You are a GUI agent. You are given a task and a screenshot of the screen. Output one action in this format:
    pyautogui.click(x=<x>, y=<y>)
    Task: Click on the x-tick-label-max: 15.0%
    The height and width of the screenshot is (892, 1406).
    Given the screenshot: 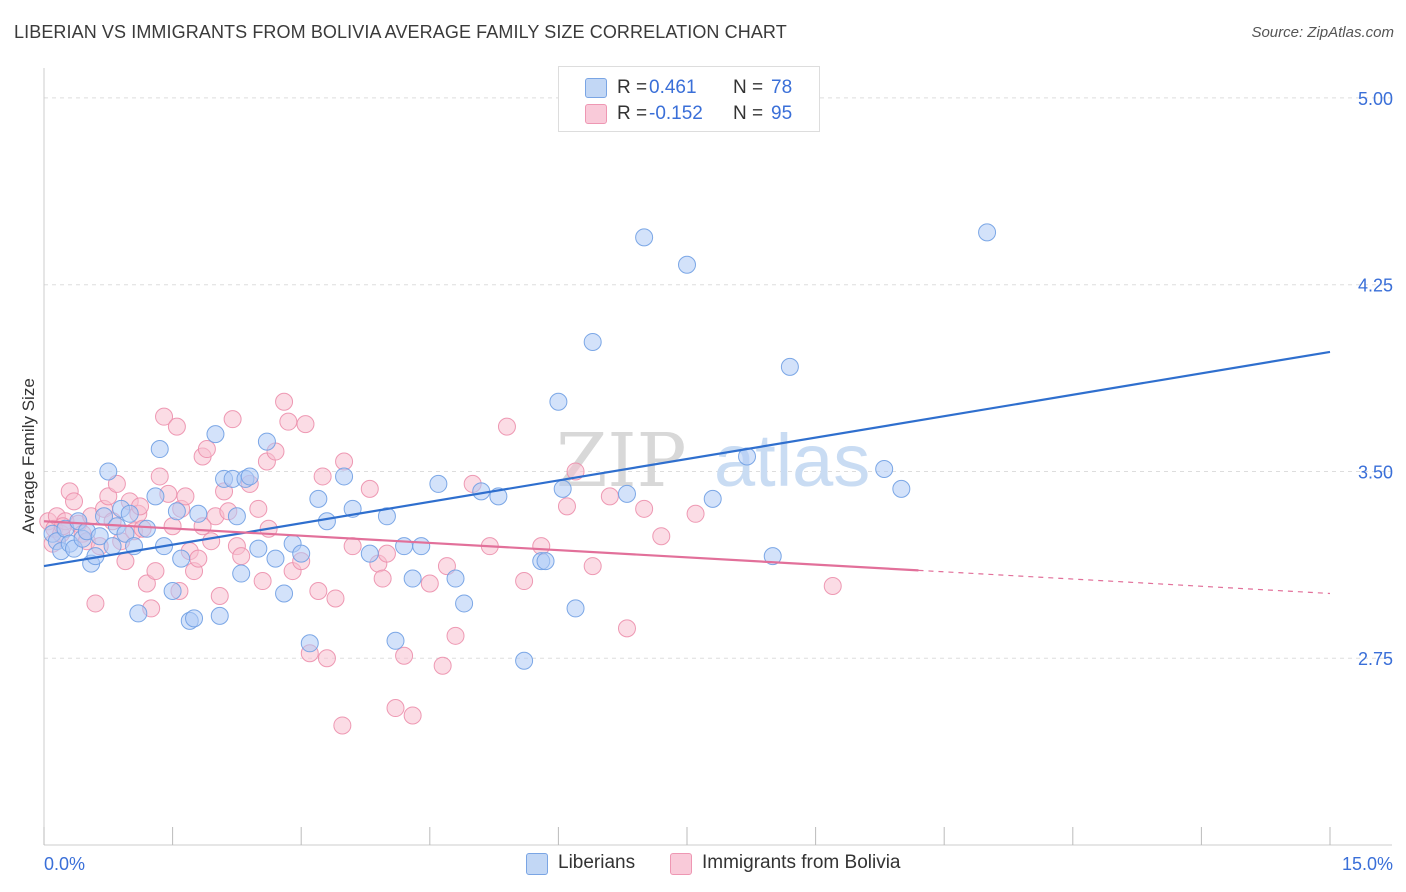 What is the action you would take?
    pyautogui.click(x=1367, y=864)
    